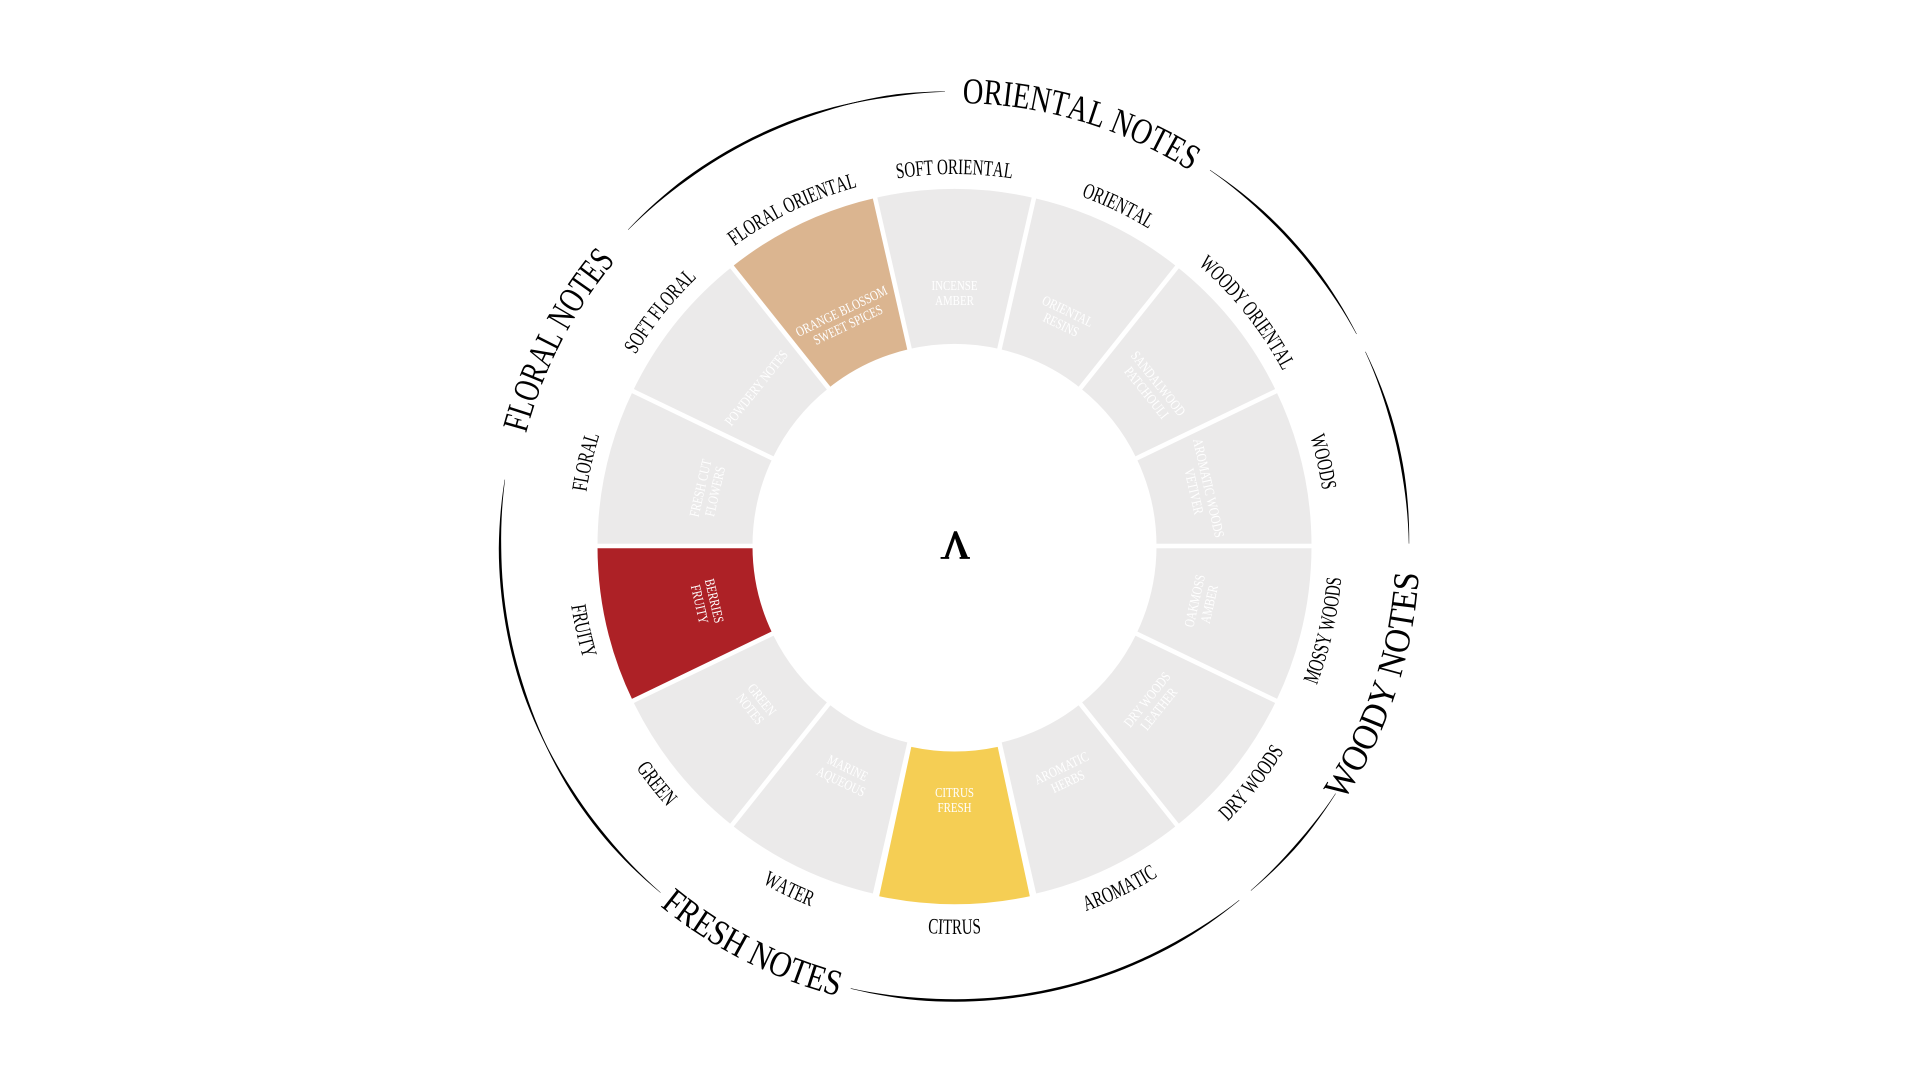 The width and height of the screenshot is (1920, 1080). What do you see at coordinates (954, 793) in the screenshot?
I see `svg-text: CITRUS` at bounding box center [954, 793].